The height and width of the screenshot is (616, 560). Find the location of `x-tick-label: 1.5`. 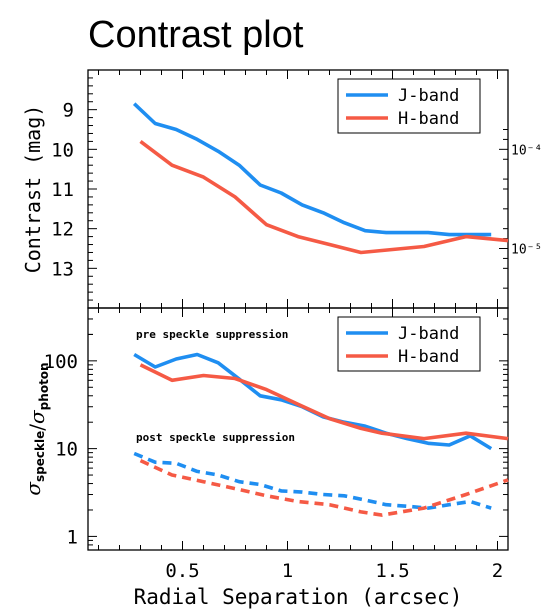

x-tick-label: 1.5 is located at coordinates (392, 571).